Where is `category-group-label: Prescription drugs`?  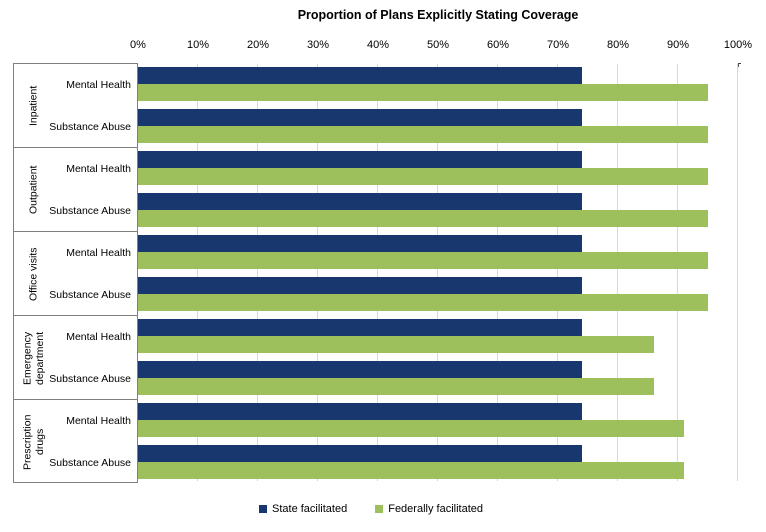 category-group-label: Prescription drugs is located at coordinates (33, 442).